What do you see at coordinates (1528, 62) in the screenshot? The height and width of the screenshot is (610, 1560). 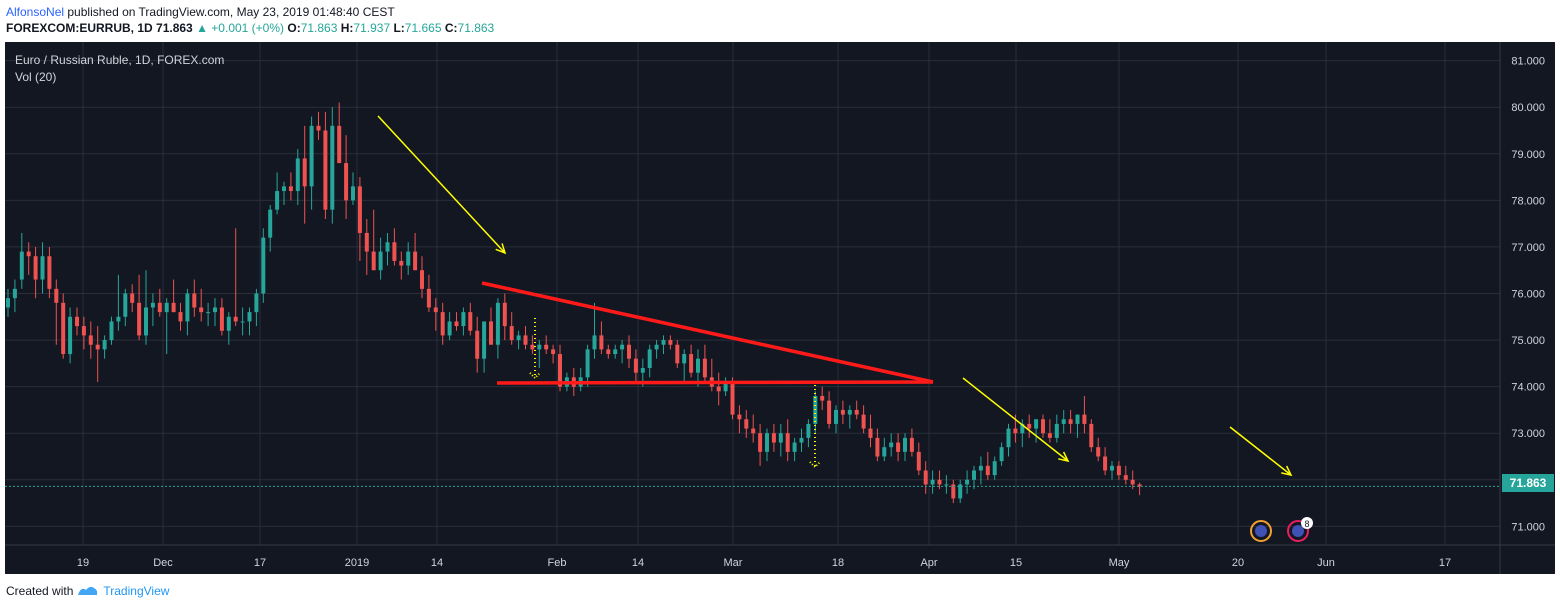 I see `price-tick-label: 81.000` at bounding box center [1528, 62].